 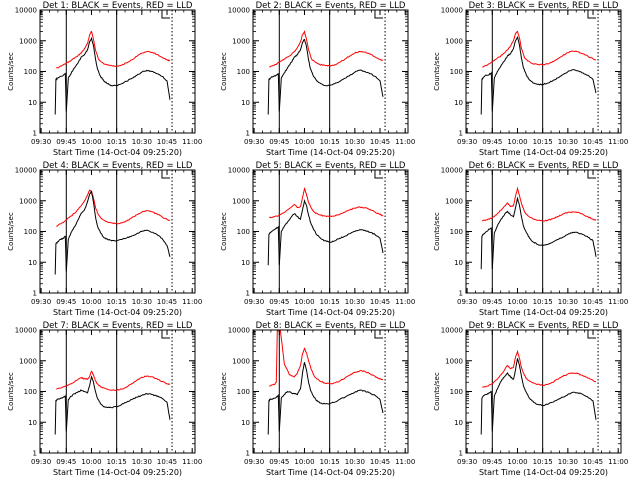 I want to click on plot-title: Det 9: BLACK = Events, RED = LLD, so click(x=544, y=326).